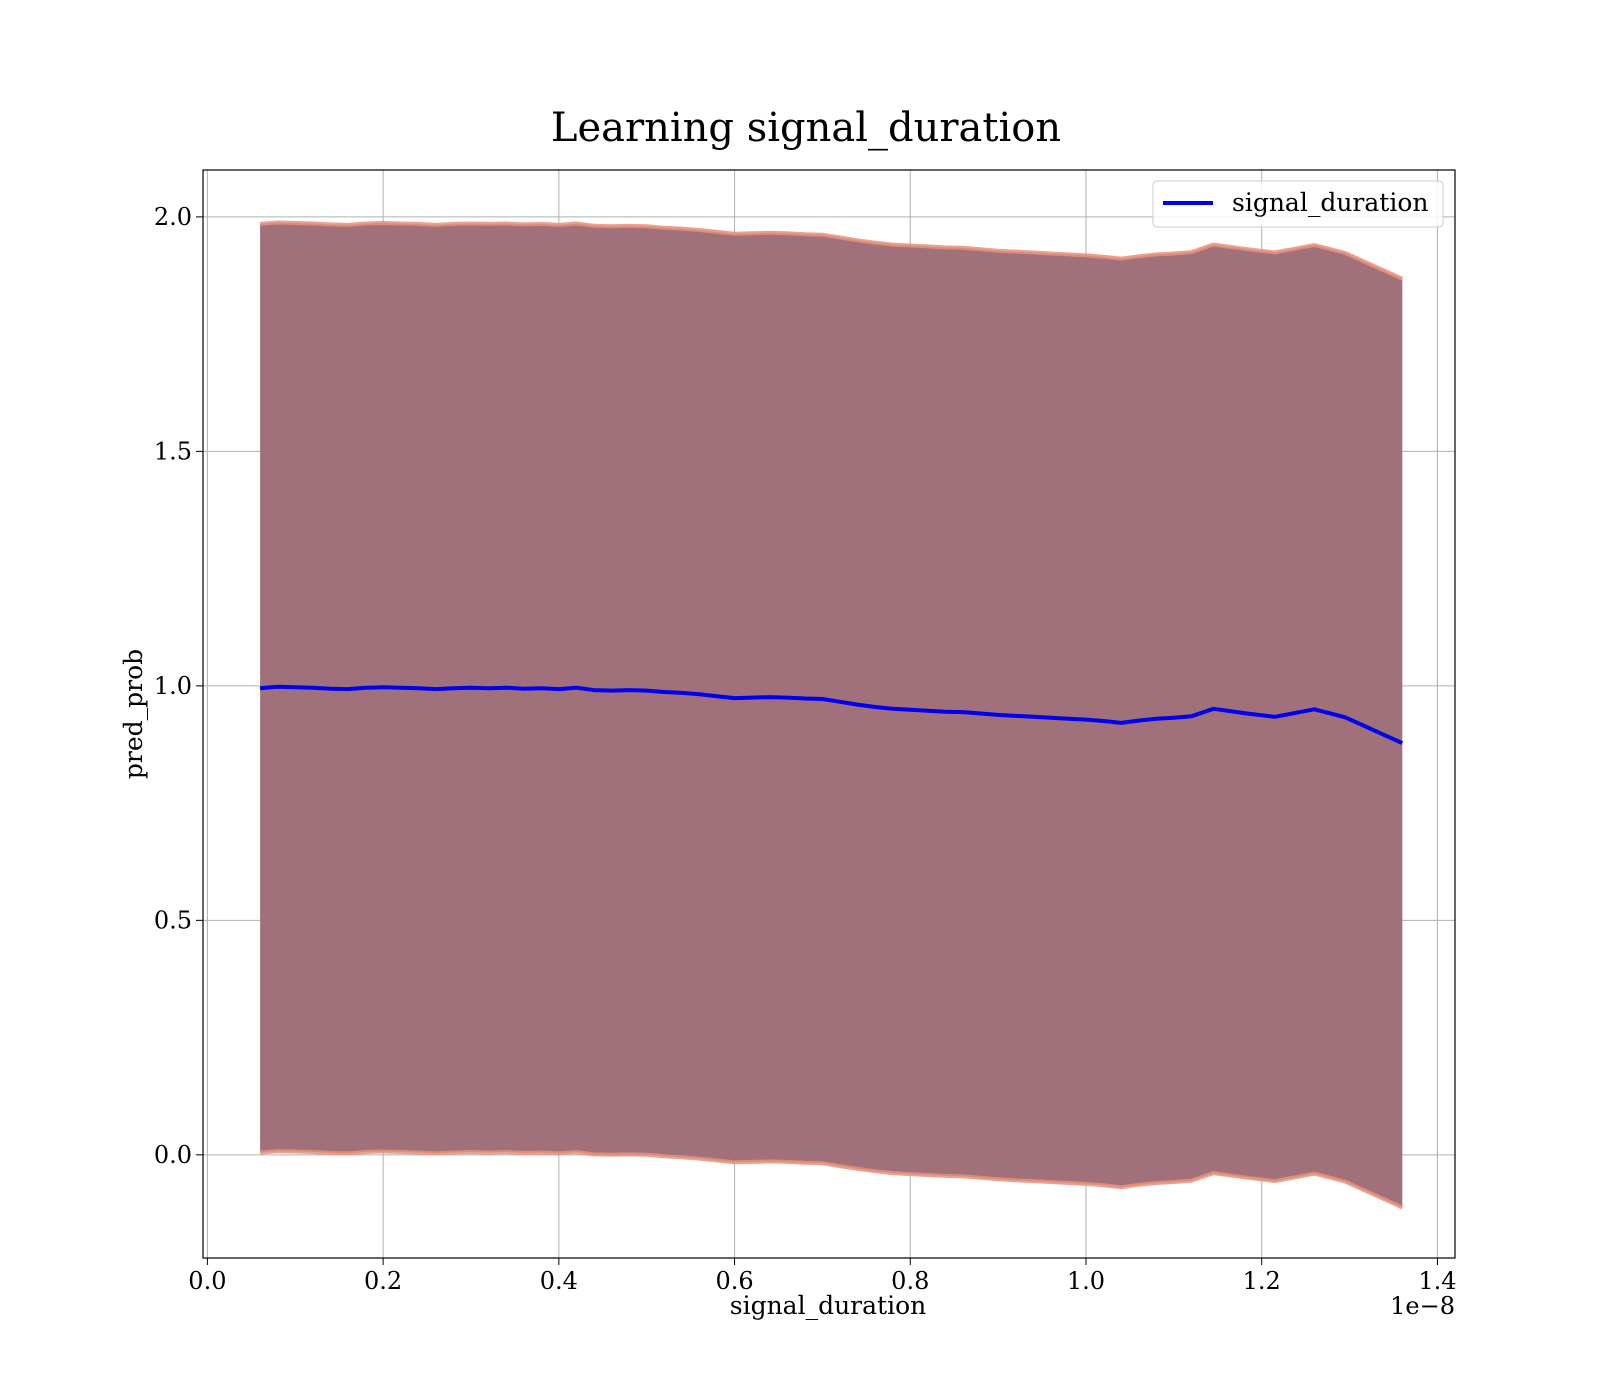  Describe the element at coordinates (173, 686) in the screenshot. I see `y-tick-label: 1.0` at that location.